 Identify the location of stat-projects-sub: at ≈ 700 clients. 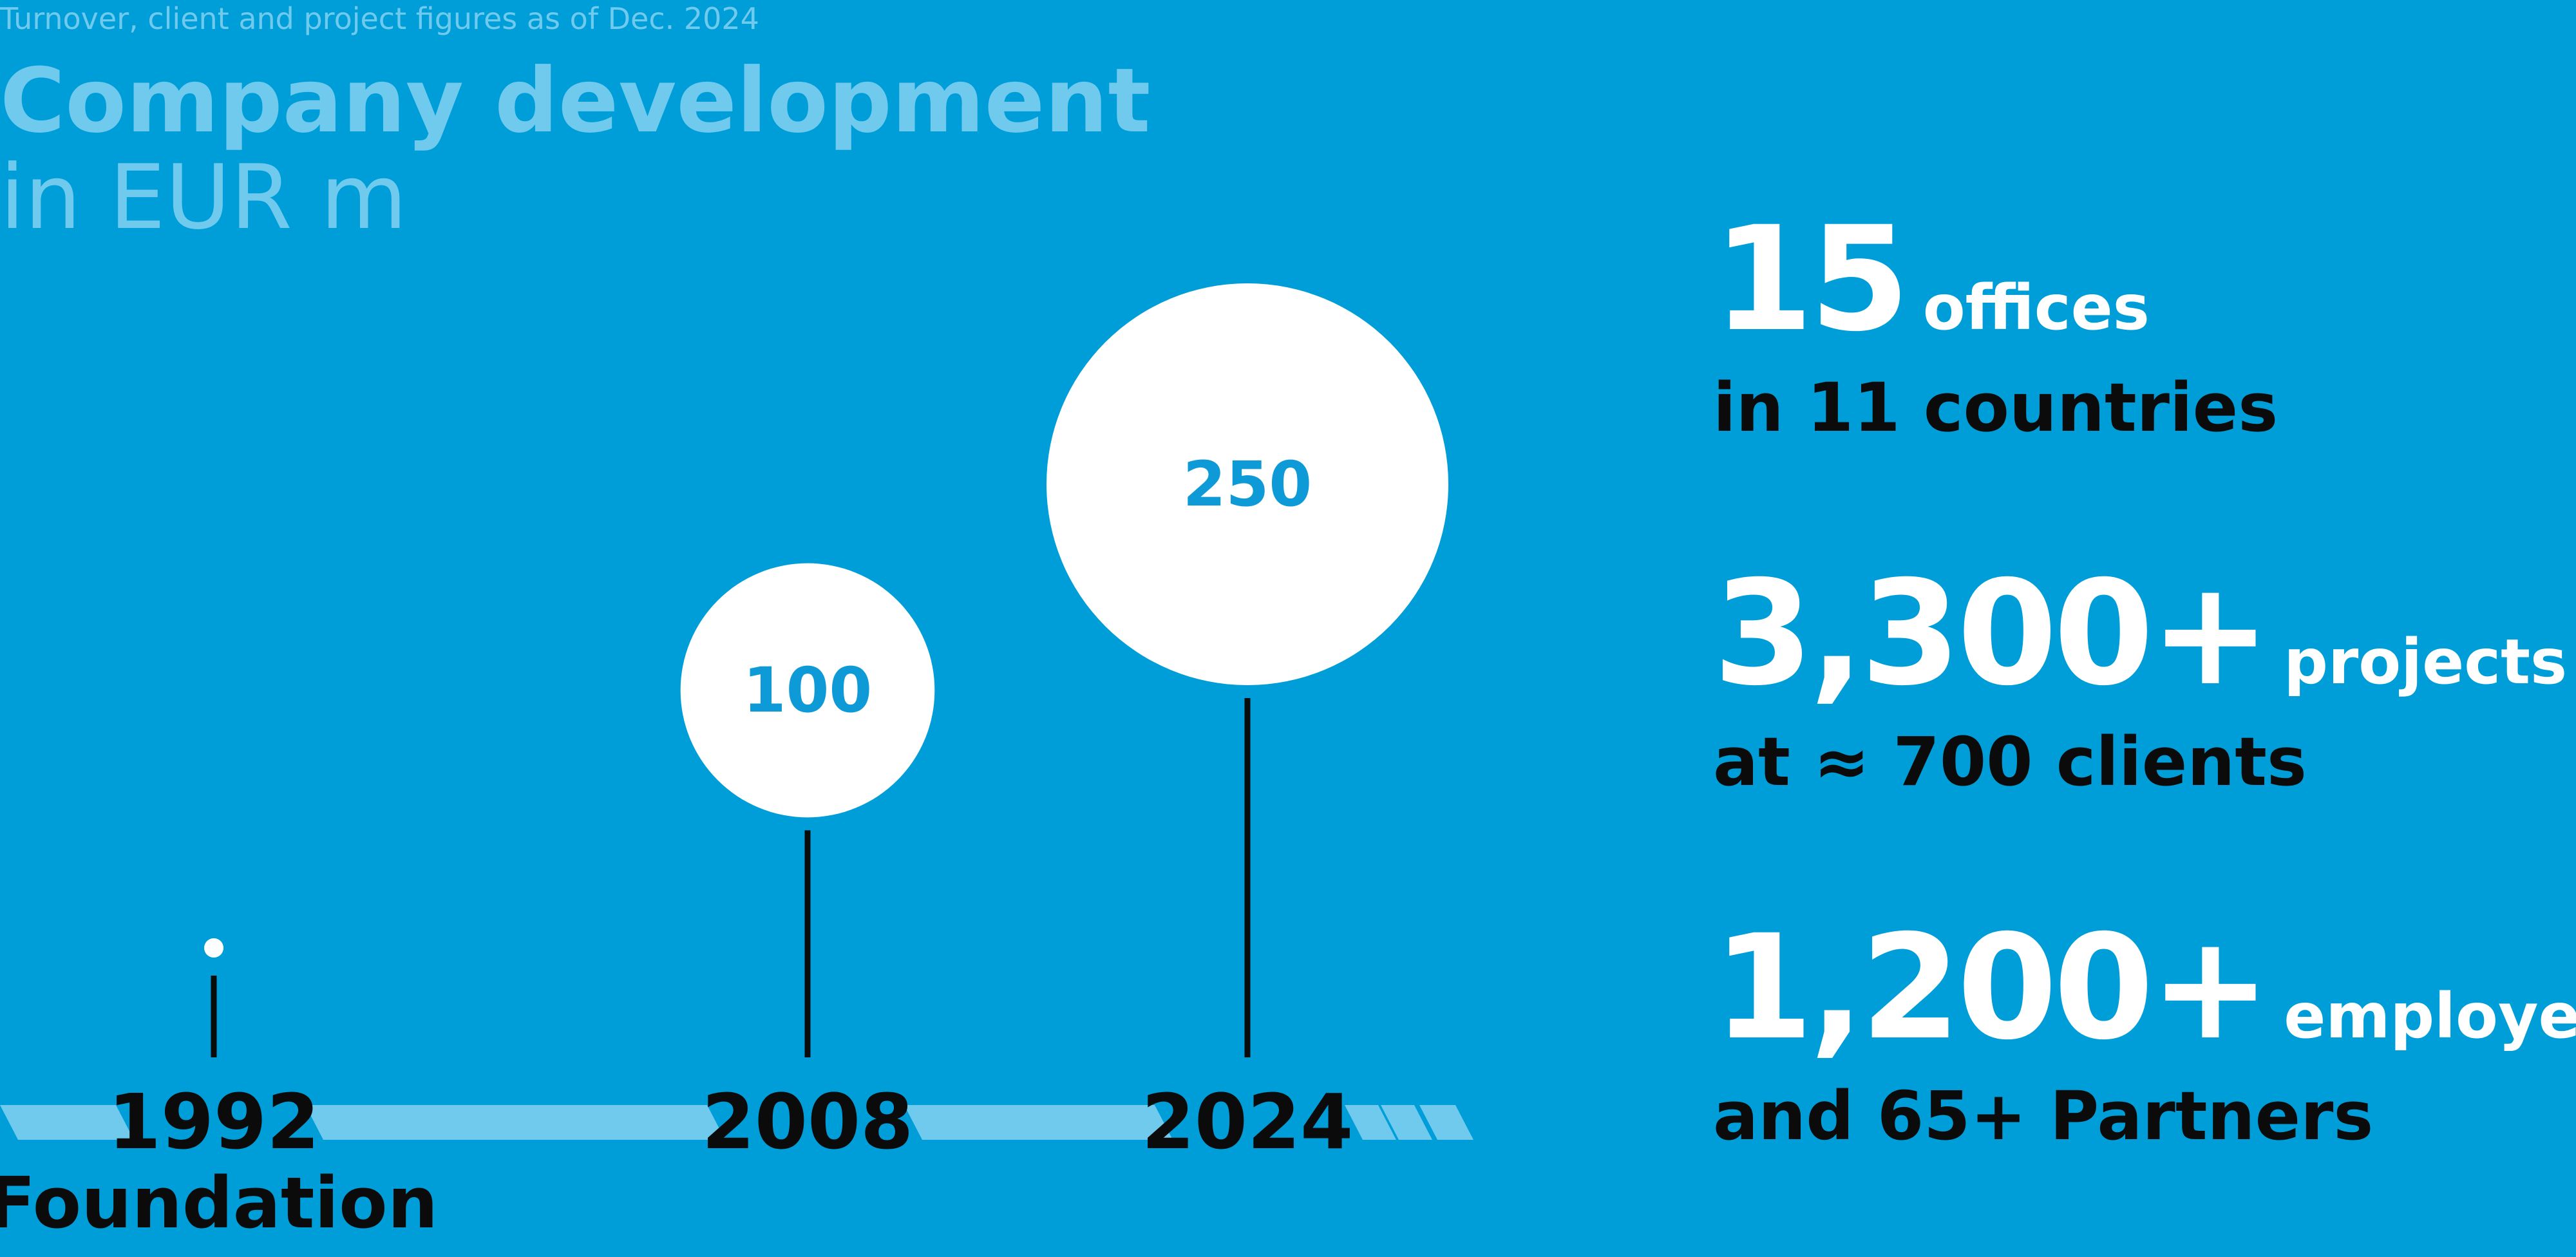
(2010, 762).